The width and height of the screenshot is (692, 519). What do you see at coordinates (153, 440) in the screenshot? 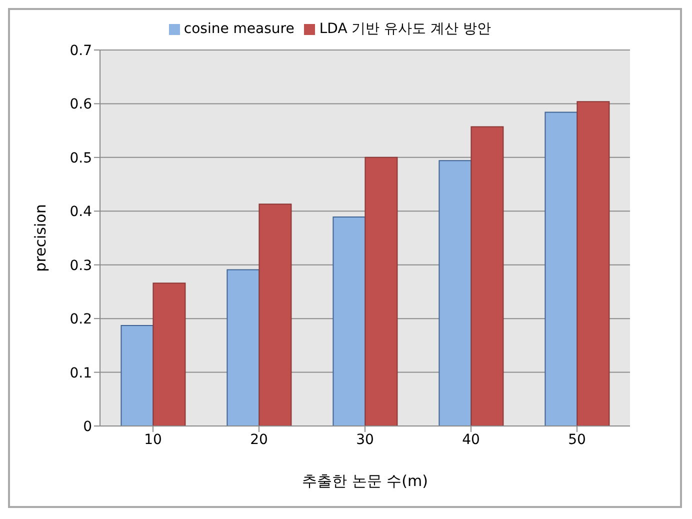
I see `x-tick-label: 10` at bounding box center [153, 440].